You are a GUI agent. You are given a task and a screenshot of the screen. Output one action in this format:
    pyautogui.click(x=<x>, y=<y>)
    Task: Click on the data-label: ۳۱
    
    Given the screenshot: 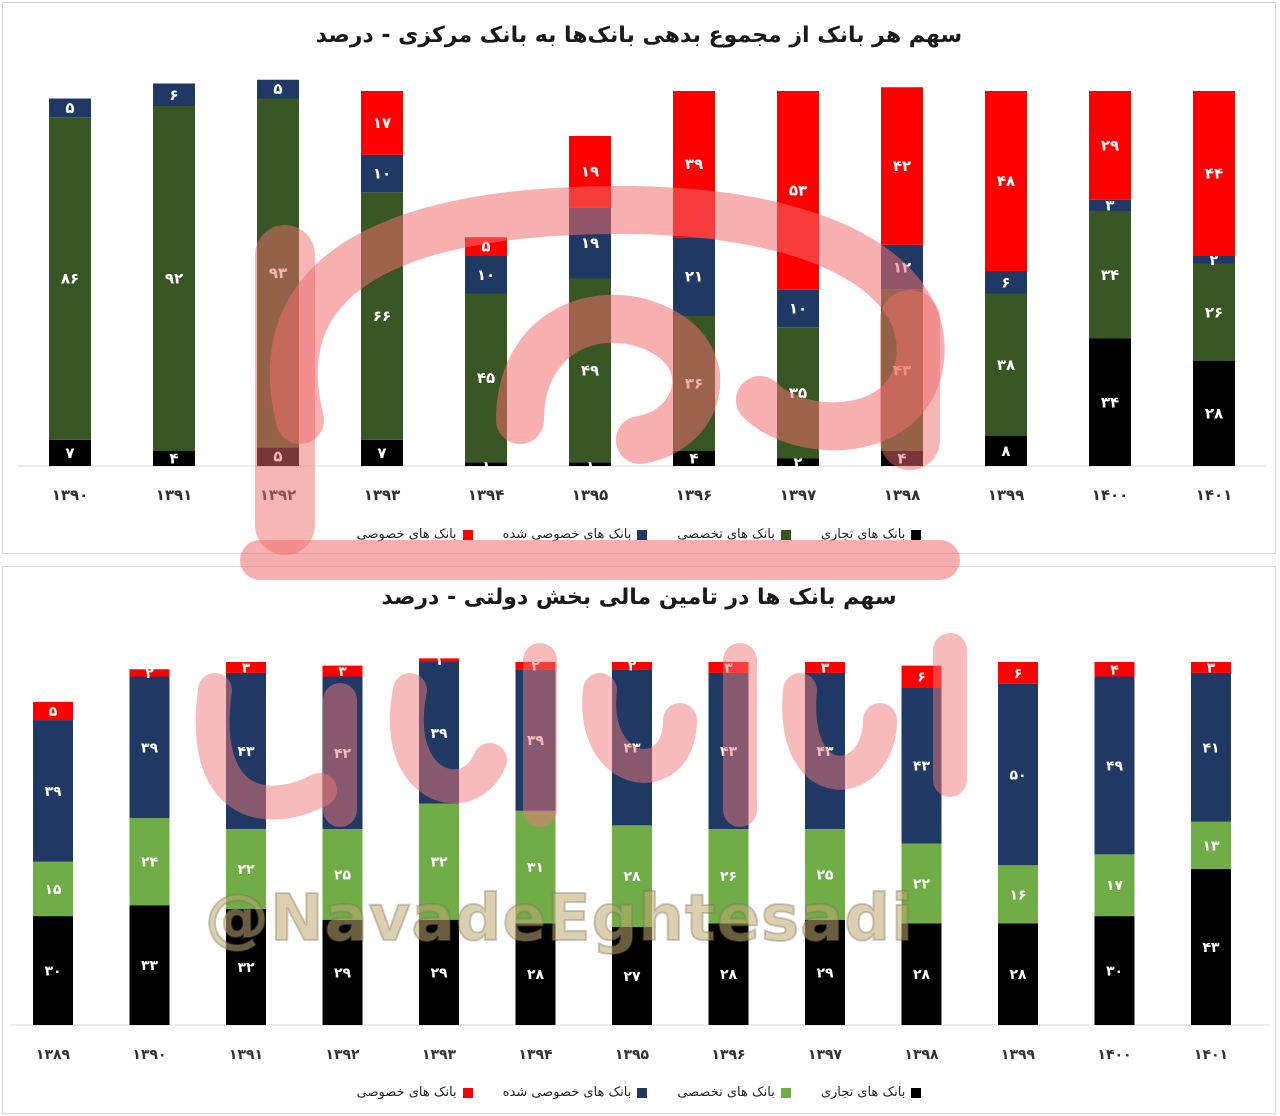 What is the action you would take?
    pyautogui.click(x=535, y=868)
    